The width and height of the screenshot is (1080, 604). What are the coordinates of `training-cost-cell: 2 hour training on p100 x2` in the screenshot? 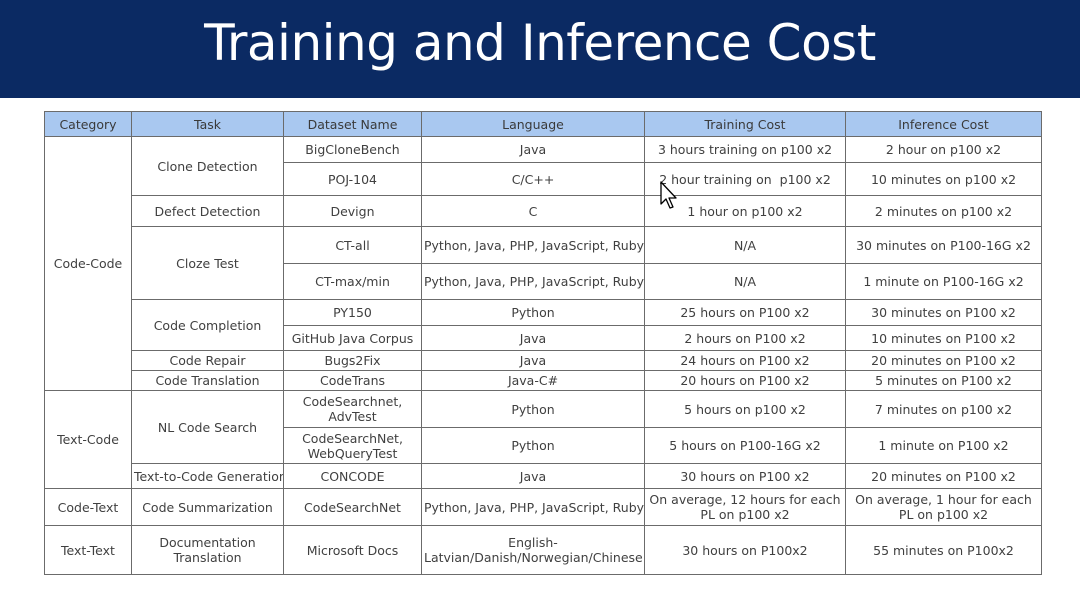 It's located at (745, 179).